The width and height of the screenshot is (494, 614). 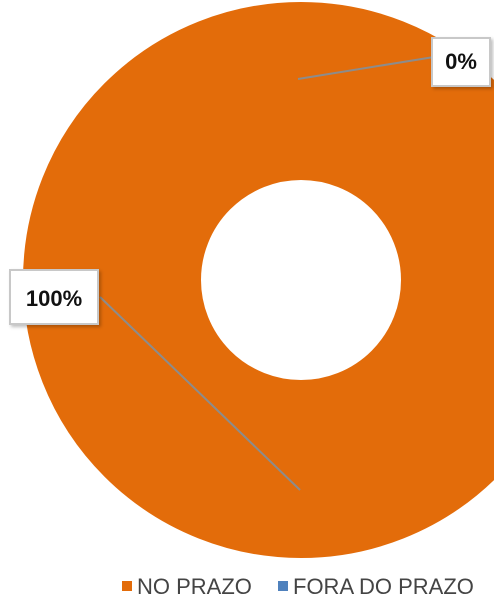 I want to click on data-label-no-prazo-text: 100%, so click(x=54, y=298).